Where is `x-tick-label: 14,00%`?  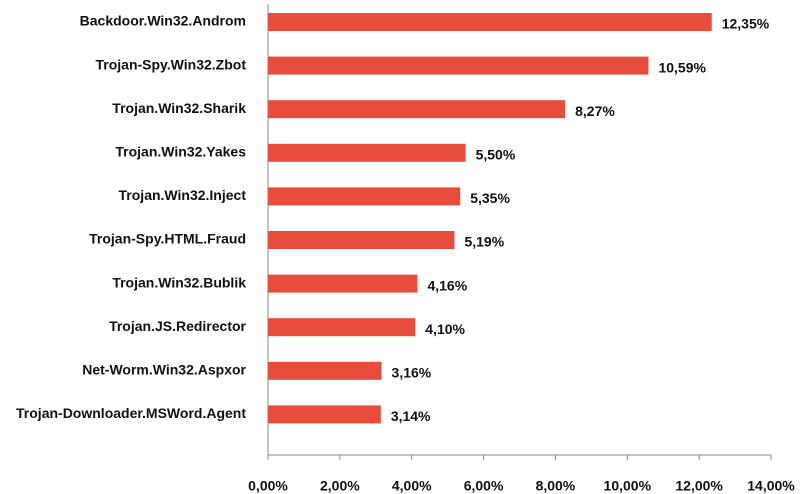 x-tick-label: 14,00% is located at coordinates (771, 486).